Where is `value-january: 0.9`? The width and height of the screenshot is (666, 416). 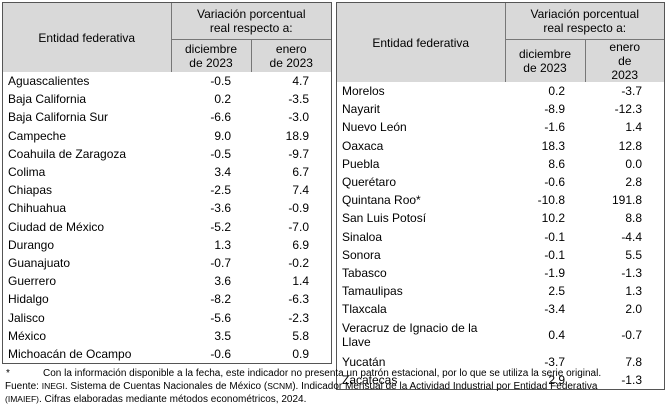 value-january: 0.9 is located at coordinates (300, 353).